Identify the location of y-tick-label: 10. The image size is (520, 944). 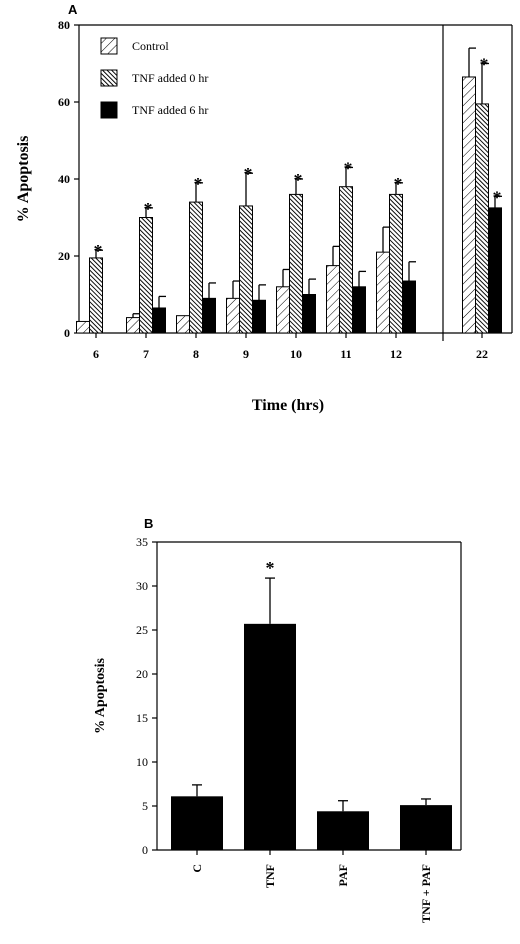
(142, 762).